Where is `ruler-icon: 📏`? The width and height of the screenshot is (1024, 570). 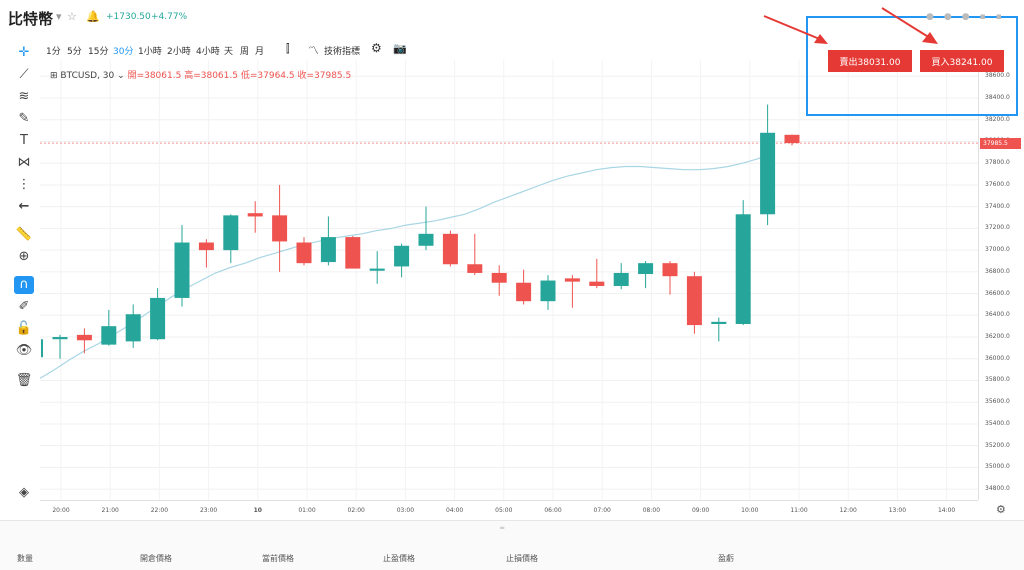 ruler-icon: 📏 is located at coordinates (24, 234).